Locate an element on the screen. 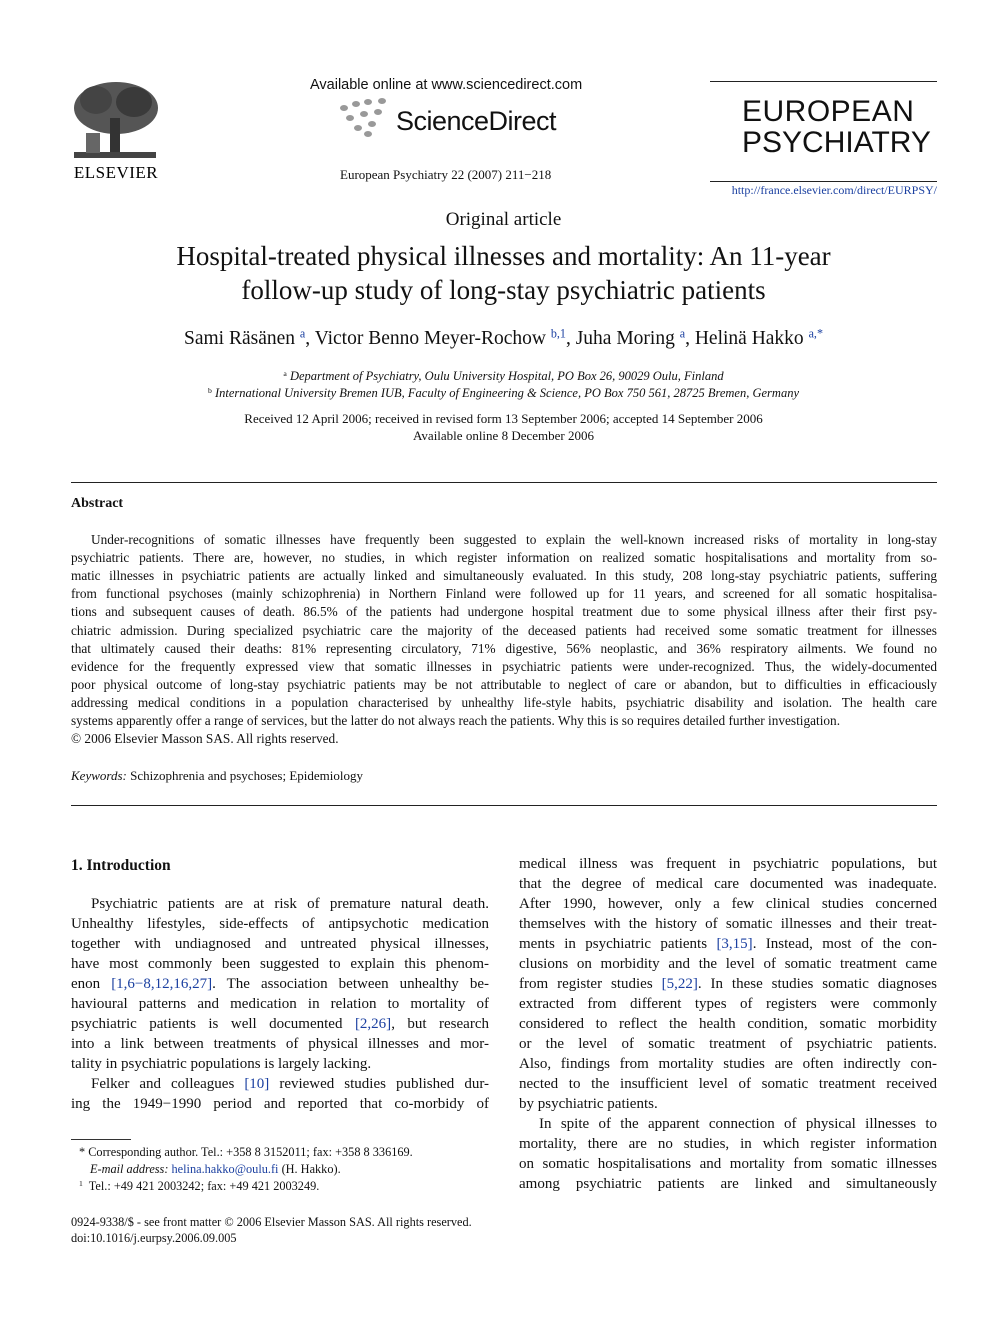 The image size is (992, 1323). journal-ref: European Psychiatry 22 (2007) 211−218 is located at coordinates (446, 174).